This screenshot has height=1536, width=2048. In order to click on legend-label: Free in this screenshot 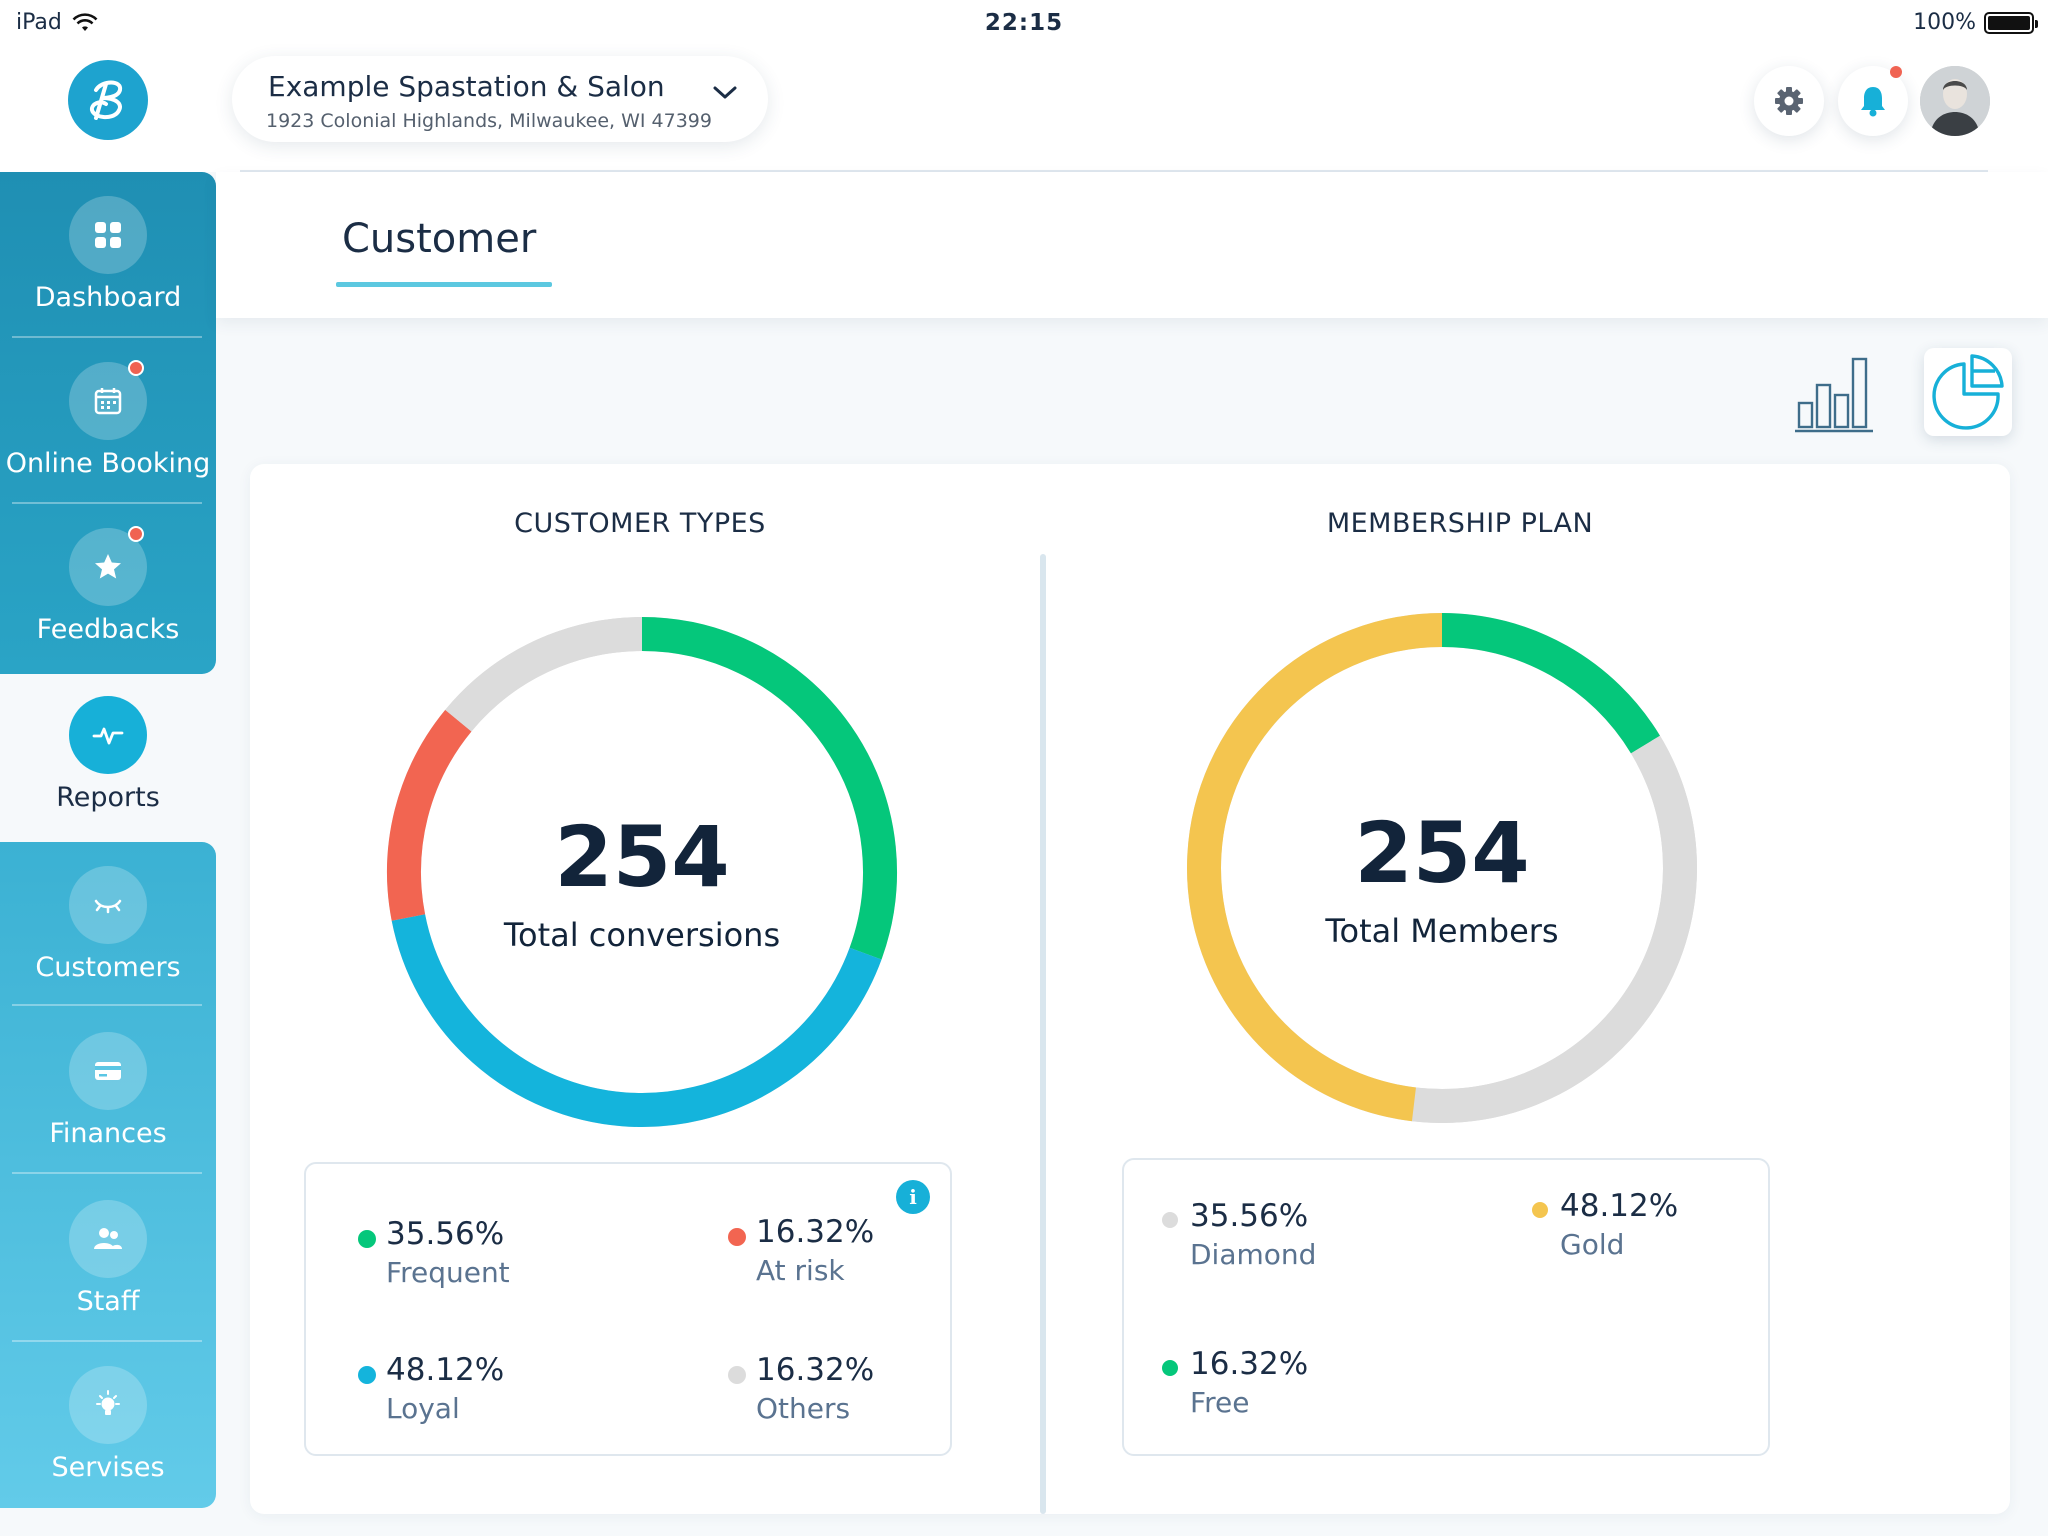, I will do `click(1220, 1402)`.